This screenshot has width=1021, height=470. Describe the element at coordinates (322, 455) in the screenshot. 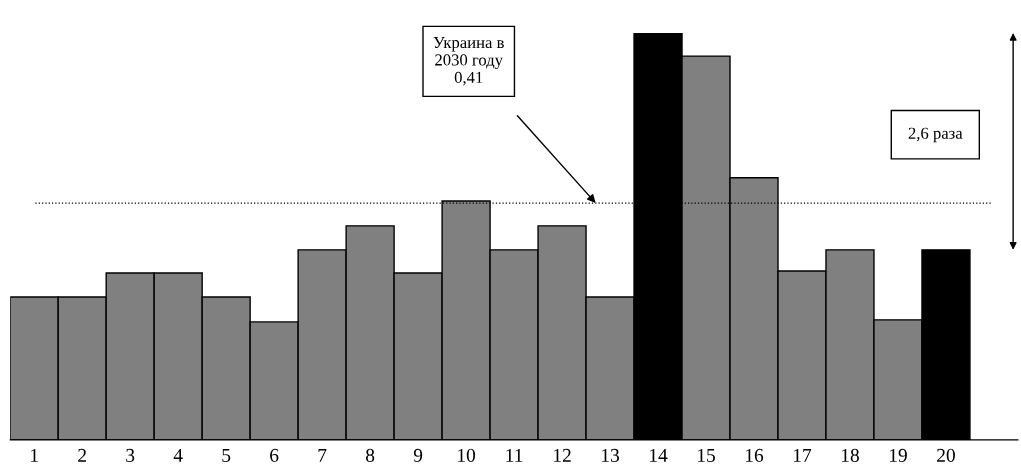

I see `x-tick-label: 7` at that location.